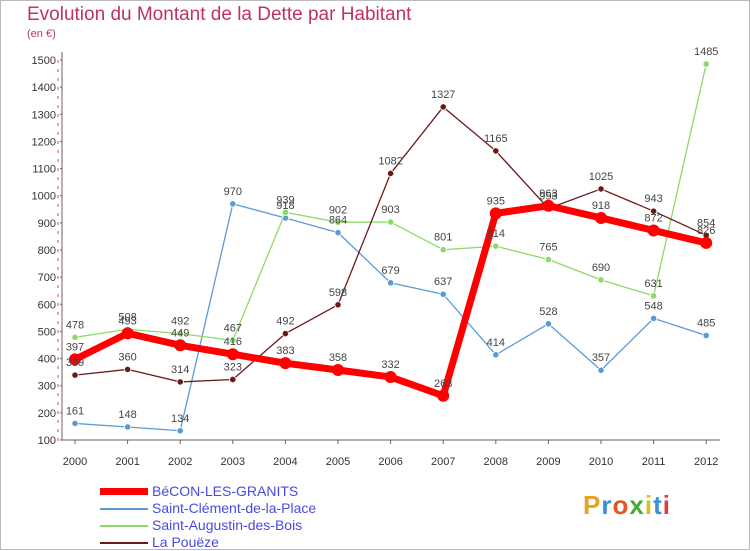 This screenshot has height=551, width=750. I want to click on data-label: 358, so click(338, 358).